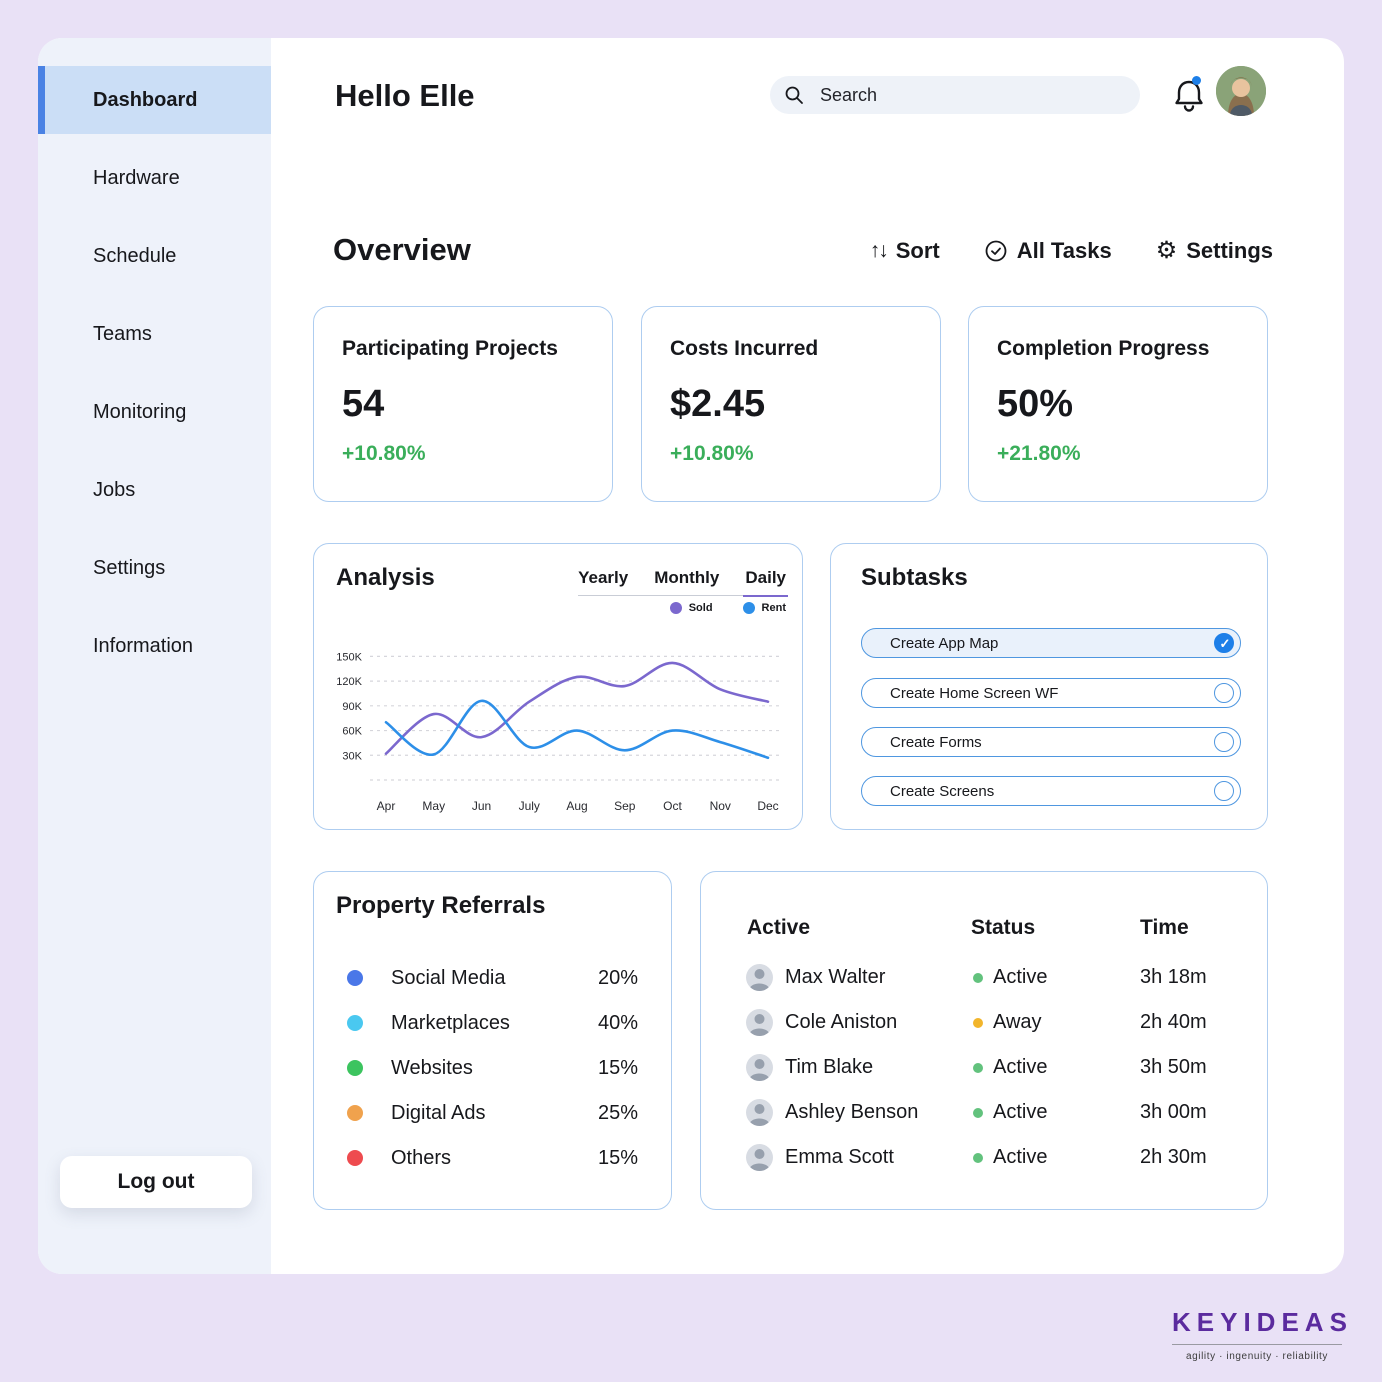 The image size is (1382, 1382). I want to click on column-header-status: Status, so click(1003, 927).